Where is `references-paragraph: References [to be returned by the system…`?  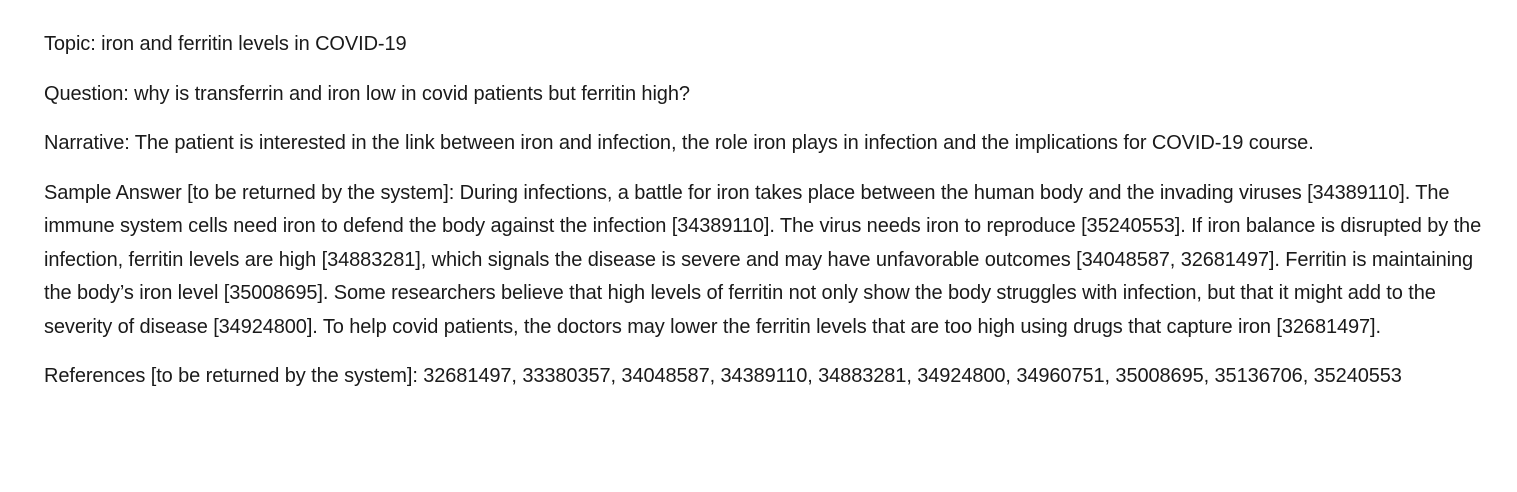 references-paragraph: References [to be returned by the system… is located at coordinates (723, 376).